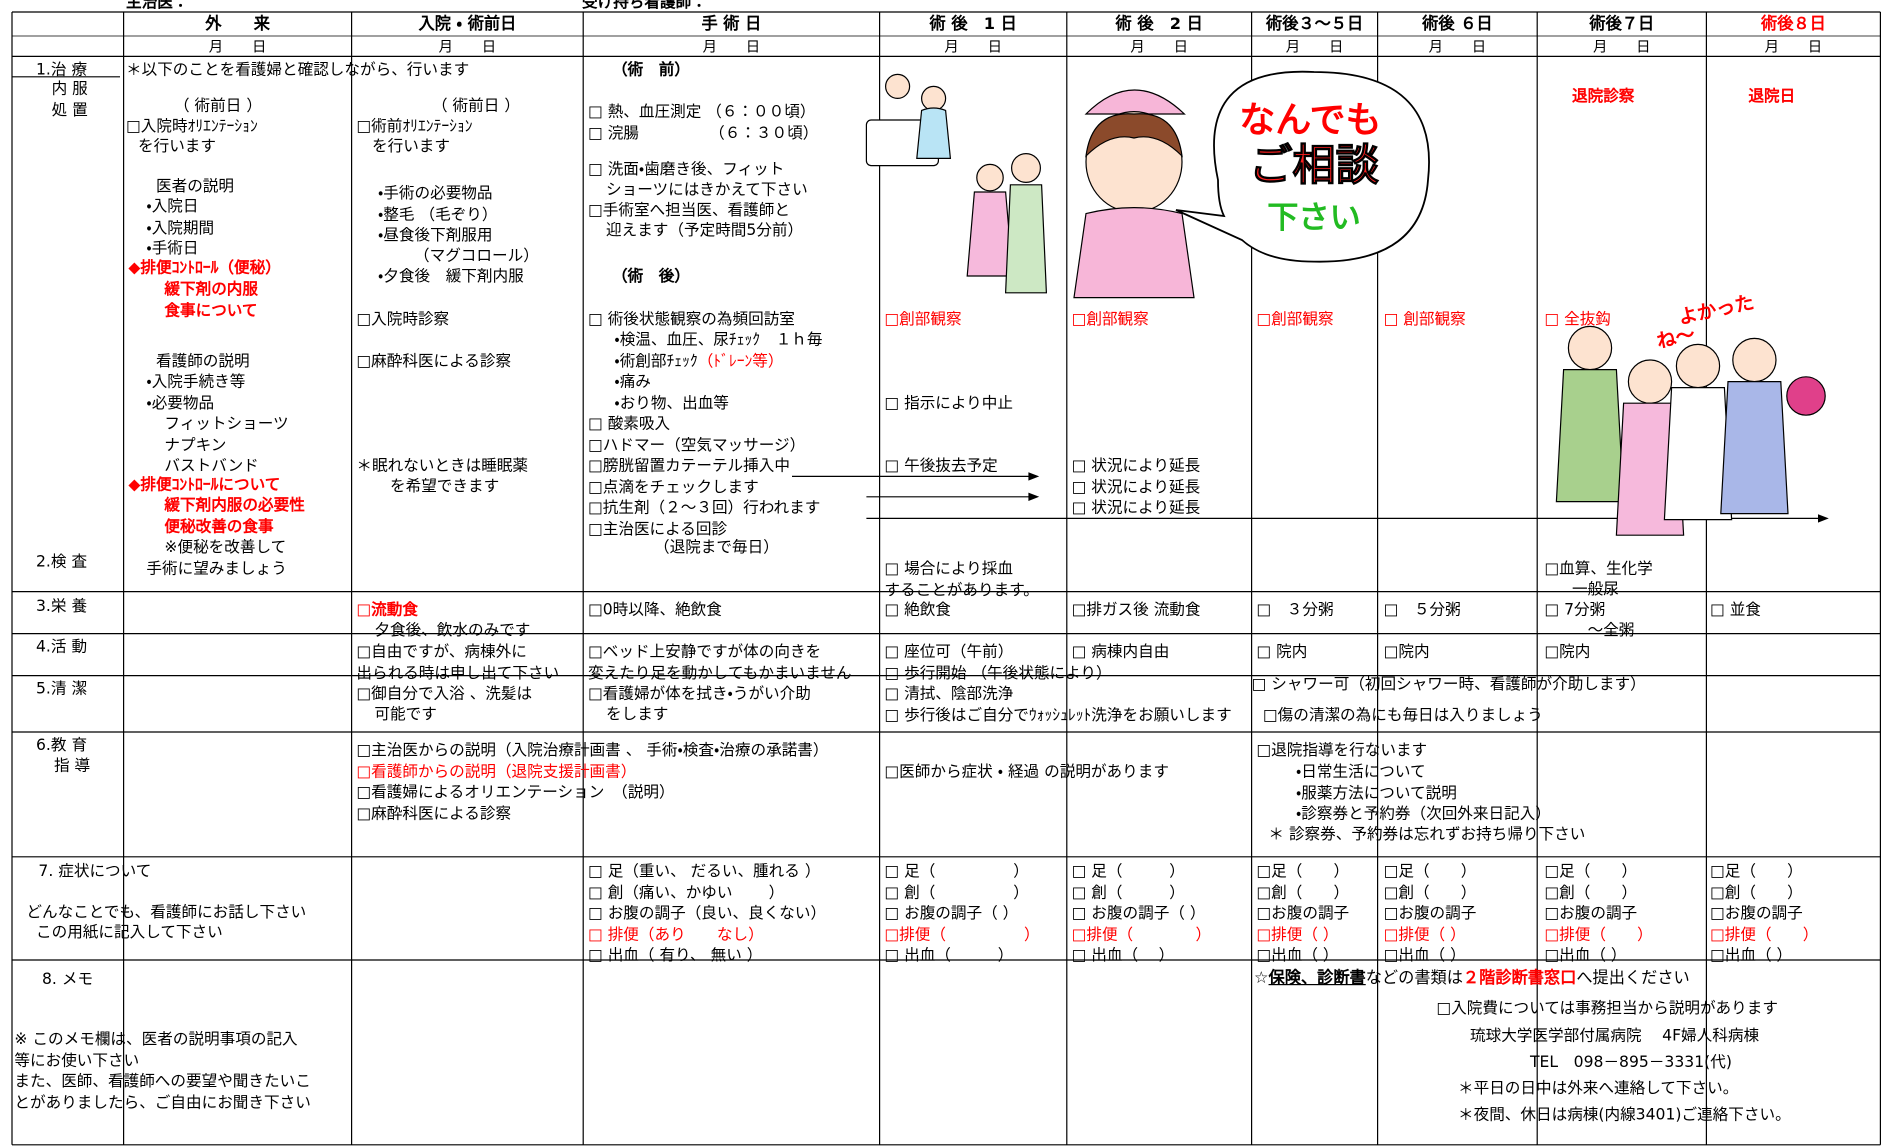 This screenshot has height=1146, width=1881. I want to click on text-line: を行います, so click(177, 147).